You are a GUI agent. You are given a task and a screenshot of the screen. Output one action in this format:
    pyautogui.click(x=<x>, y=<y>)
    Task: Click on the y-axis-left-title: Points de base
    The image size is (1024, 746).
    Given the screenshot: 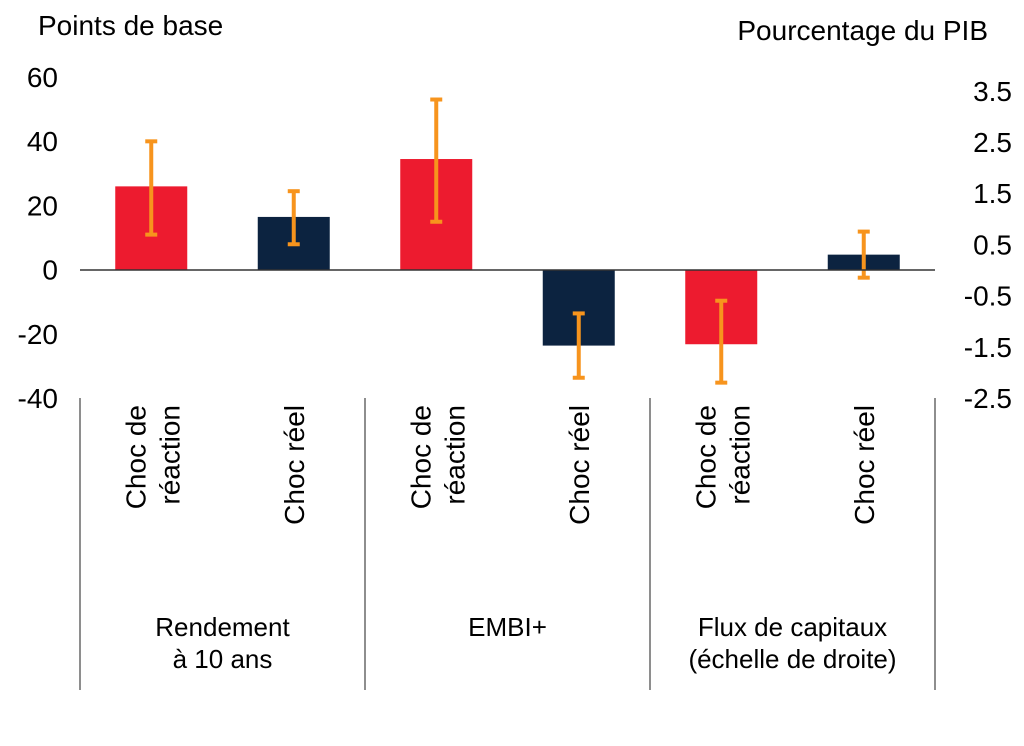 What is the action you would take?
    pyautogui.click(x=130, y=25)
    